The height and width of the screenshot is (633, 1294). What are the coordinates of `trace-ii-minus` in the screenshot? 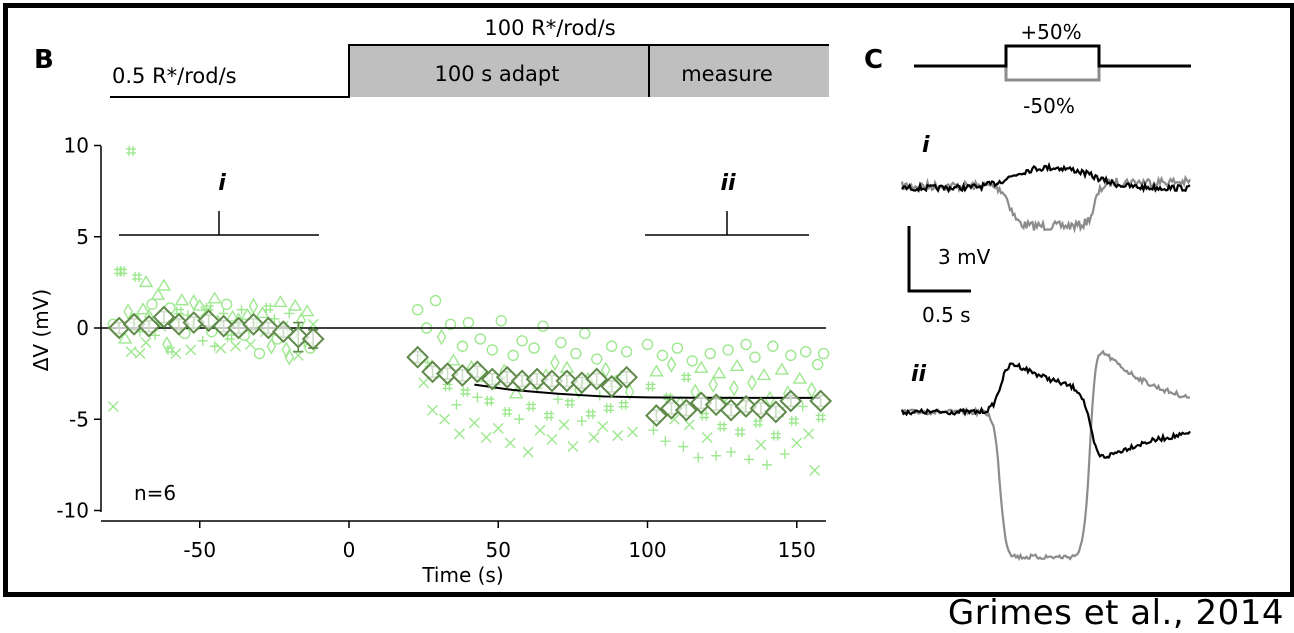 It's located at (1046, 455).